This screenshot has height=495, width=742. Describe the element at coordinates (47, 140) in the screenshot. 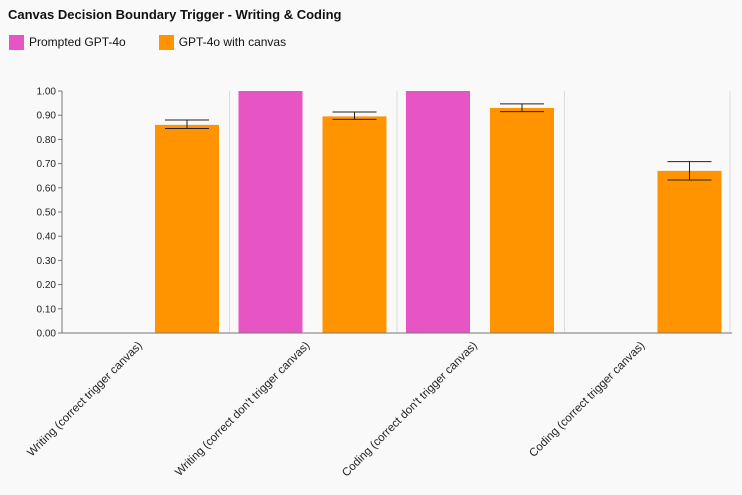

I see `y-tick-label: 0.80` at that location.